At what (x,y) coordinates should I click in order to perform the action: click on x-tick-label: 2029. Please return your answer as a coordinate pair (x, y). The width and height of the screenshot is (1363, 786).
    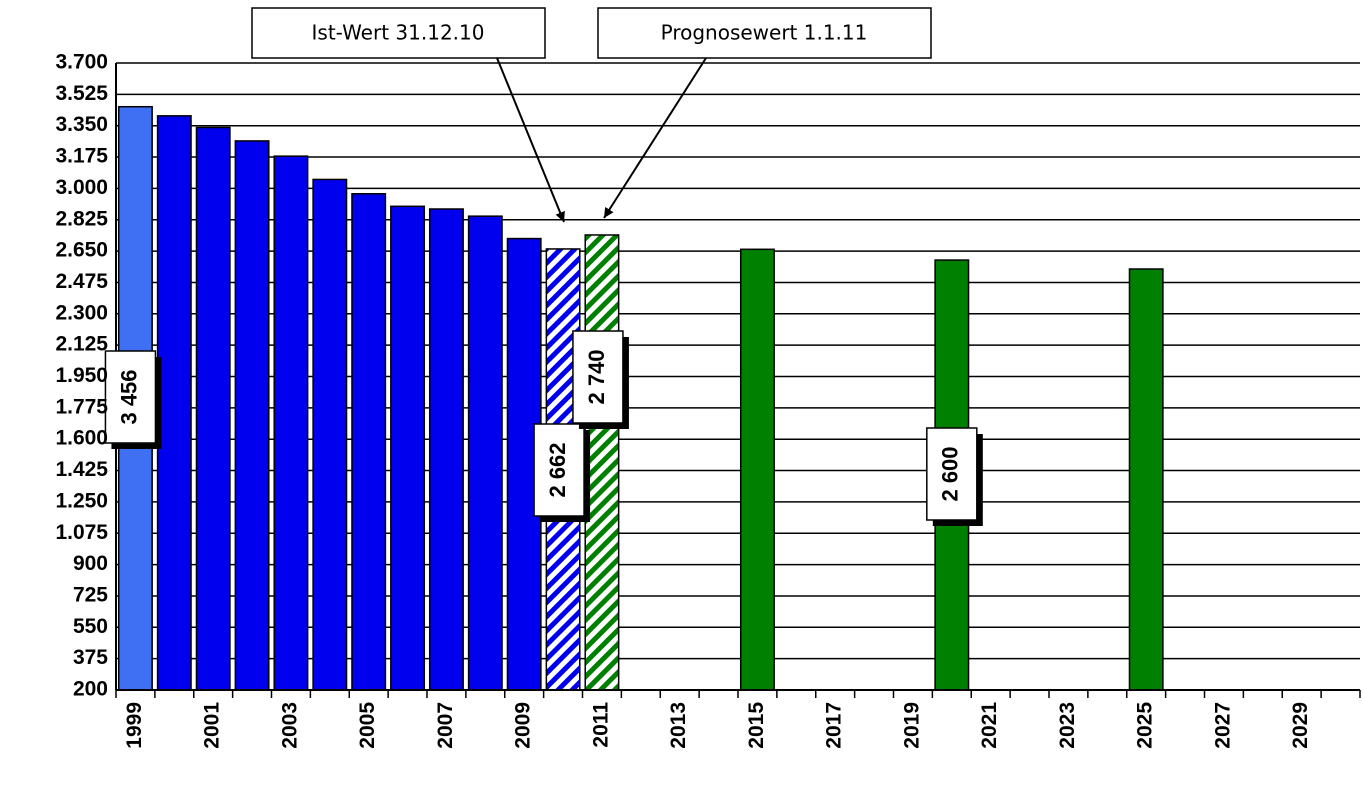
    Looking at the image, I should click on (1300, 725).